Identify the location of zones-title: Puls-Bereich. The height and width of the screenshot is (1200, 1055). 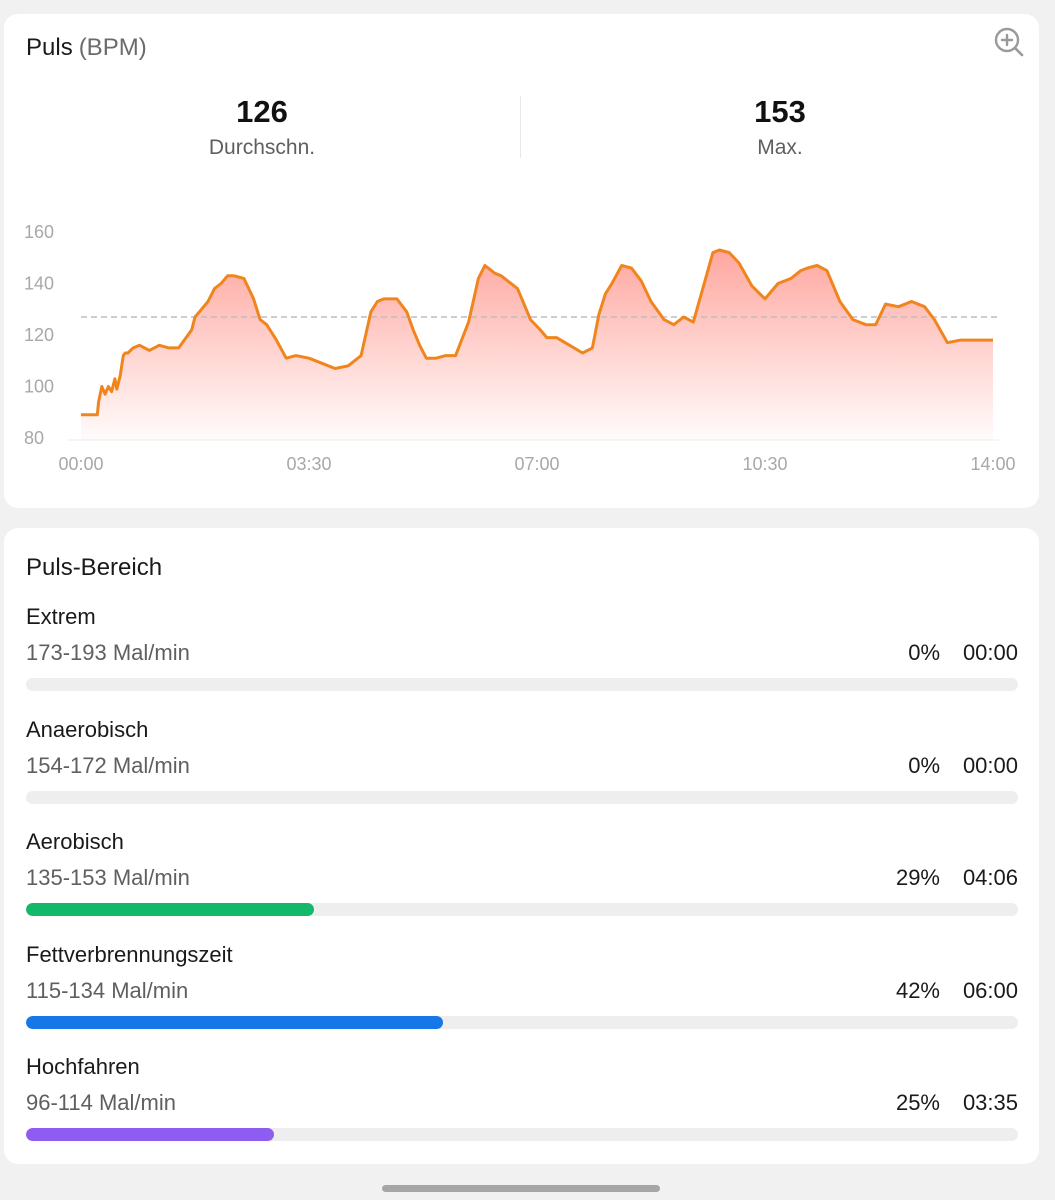
(94, 567).